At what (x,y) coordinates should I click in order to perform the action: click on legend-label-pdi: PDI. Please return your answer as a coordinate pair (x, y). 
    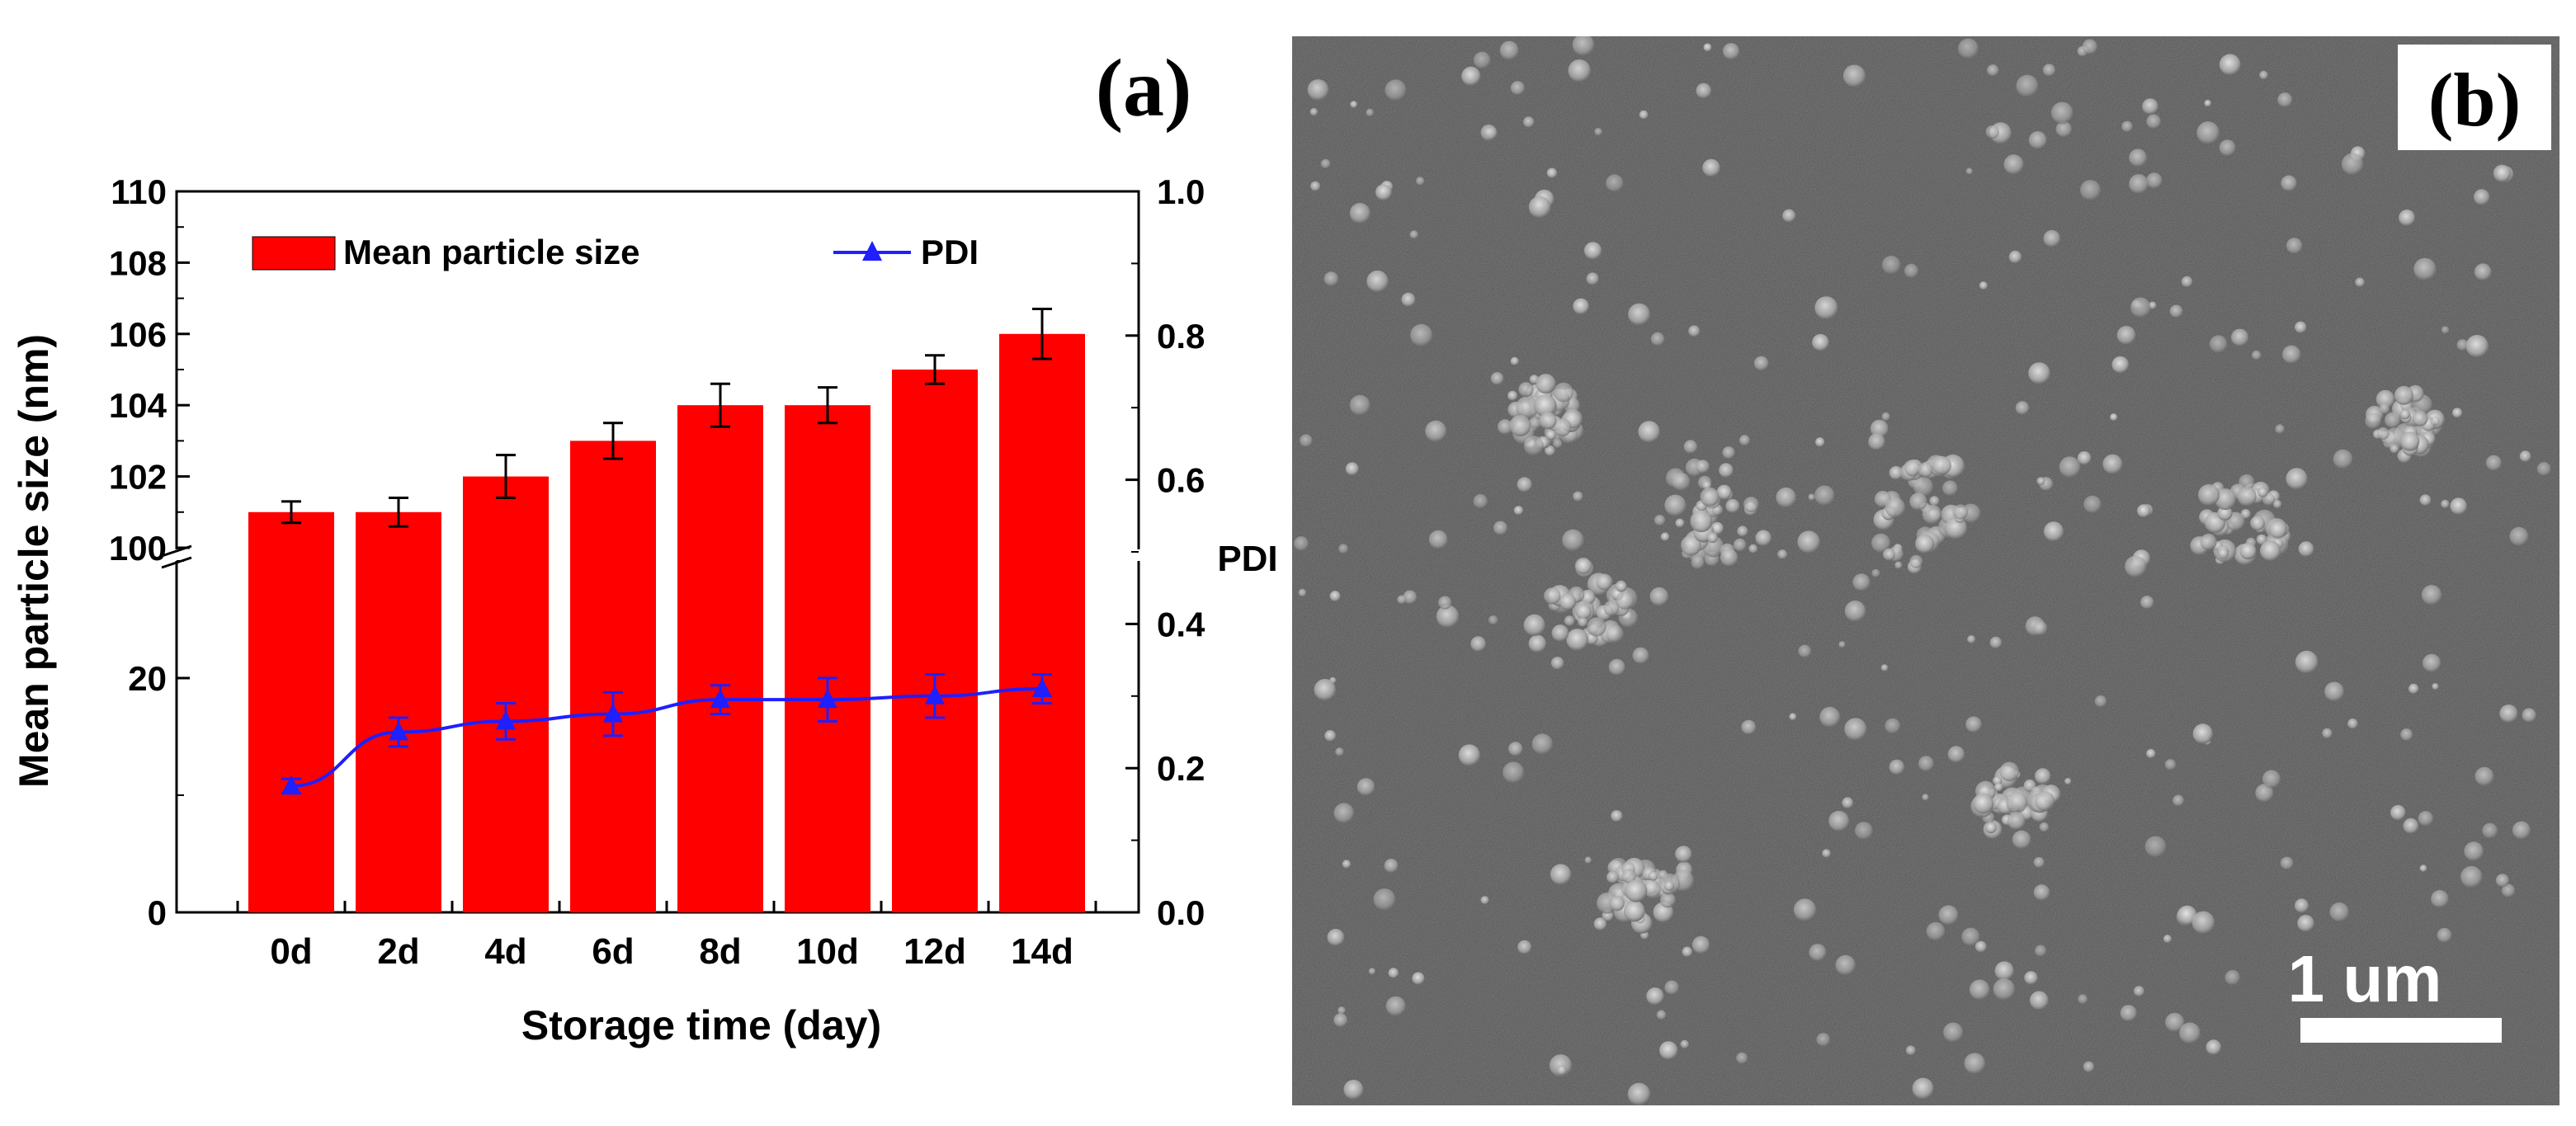
    Looking at the image, I should click on (950, 252).